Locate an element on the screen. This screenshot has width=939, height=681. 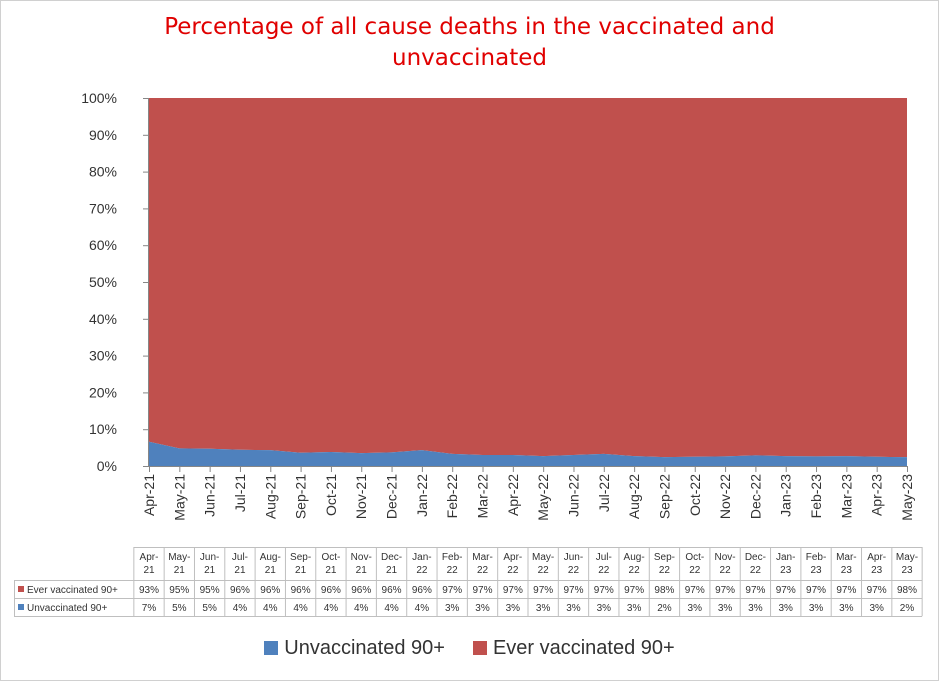
table-header-cell: Jun-21 is located at coordinates (209, 564).